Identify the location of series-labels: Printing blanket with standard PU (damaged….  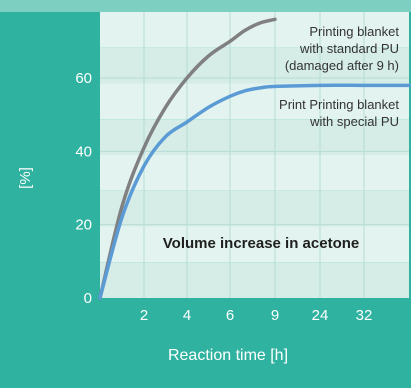
(339, 76).